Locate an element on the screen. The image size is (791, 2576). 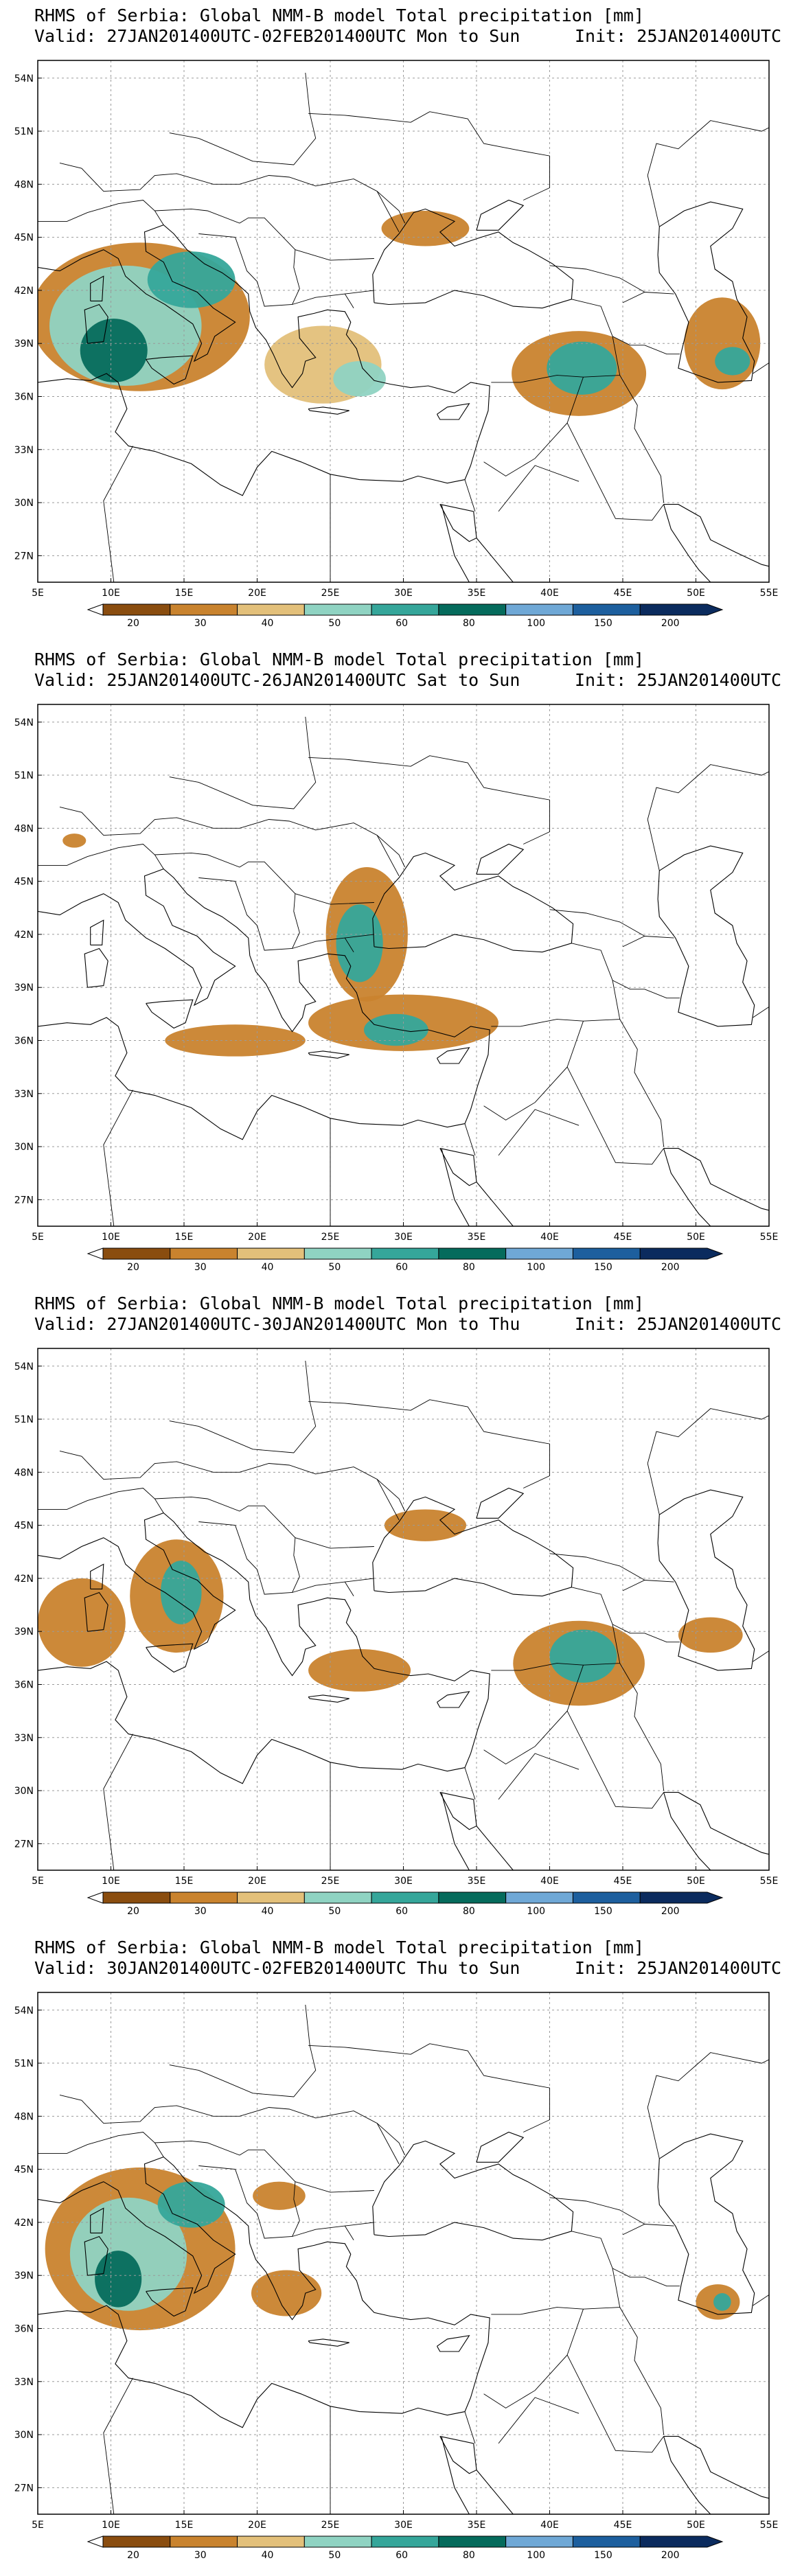
colorbar-label: 30 is located at coordinates (200, 2555).